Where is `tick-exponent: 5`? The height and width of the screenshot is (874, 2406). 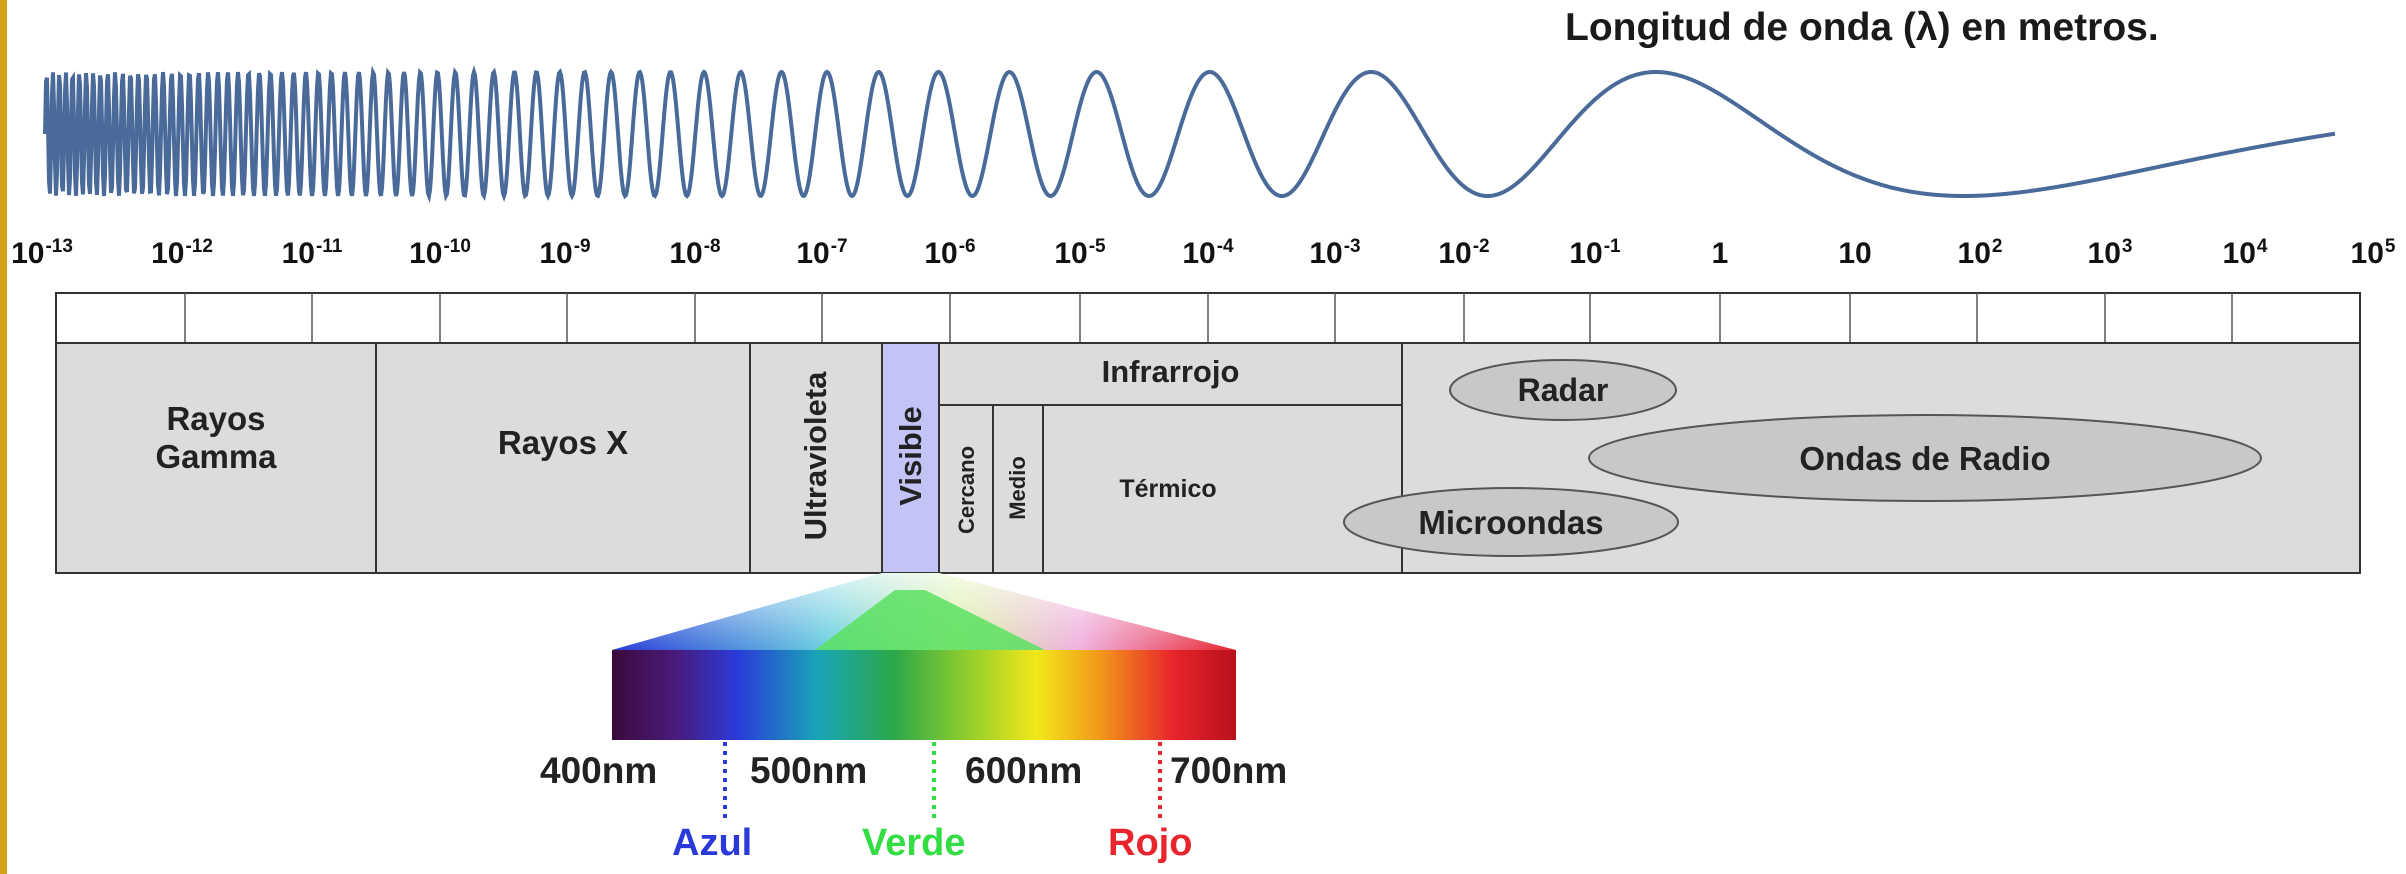
tick-exponent: 5 is located at coordinates (2390, 246).